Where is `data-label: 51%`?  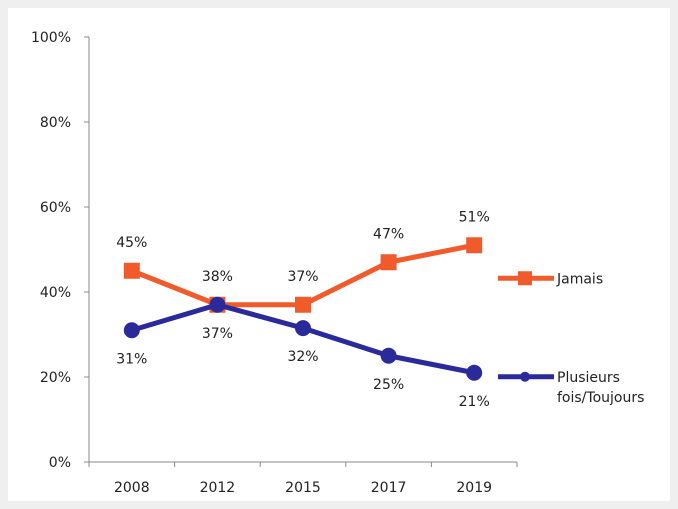 data-label: 51% is located at coordinates (474, 217).